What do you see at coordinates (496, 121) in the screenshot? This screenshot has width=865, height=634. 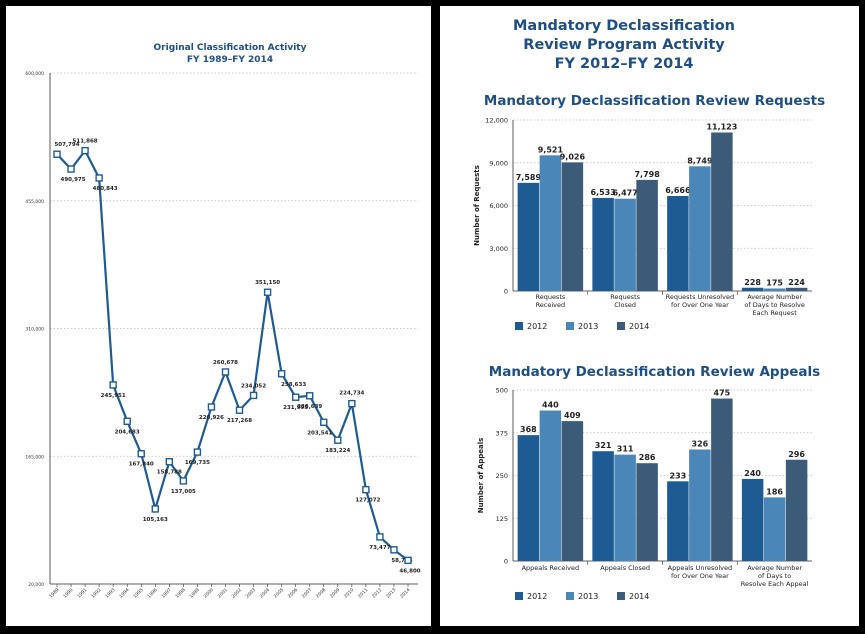 I see `y-tick-label: 12,000` at bounding box center [496, 121].